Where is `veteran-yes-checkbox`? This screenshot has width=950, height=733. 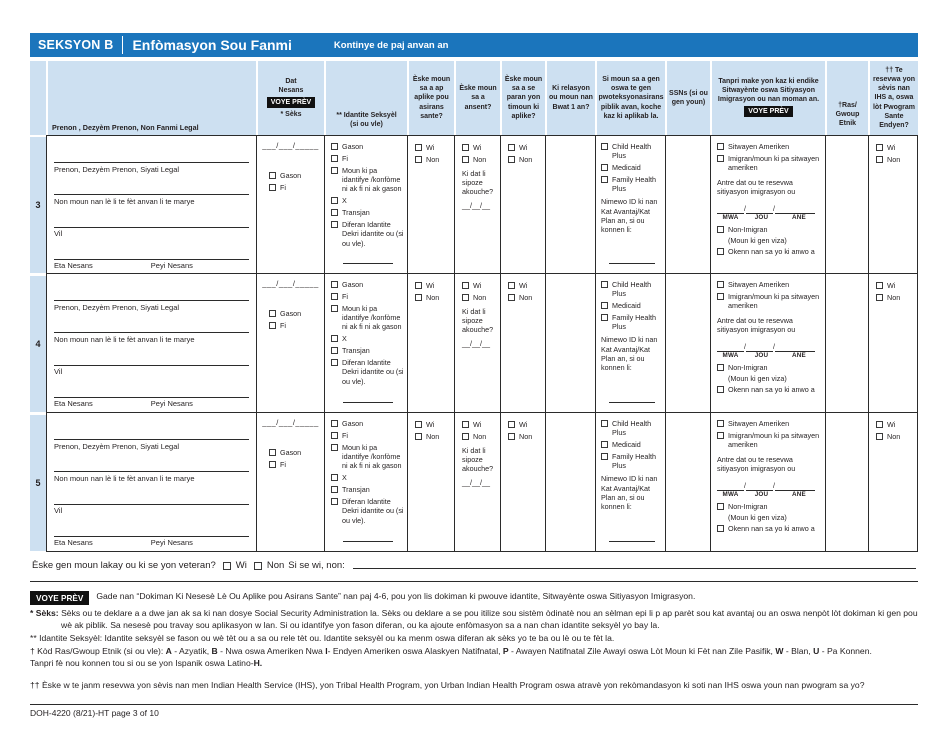 veteran-yes-checkbox is located at coordinates (226, 565).